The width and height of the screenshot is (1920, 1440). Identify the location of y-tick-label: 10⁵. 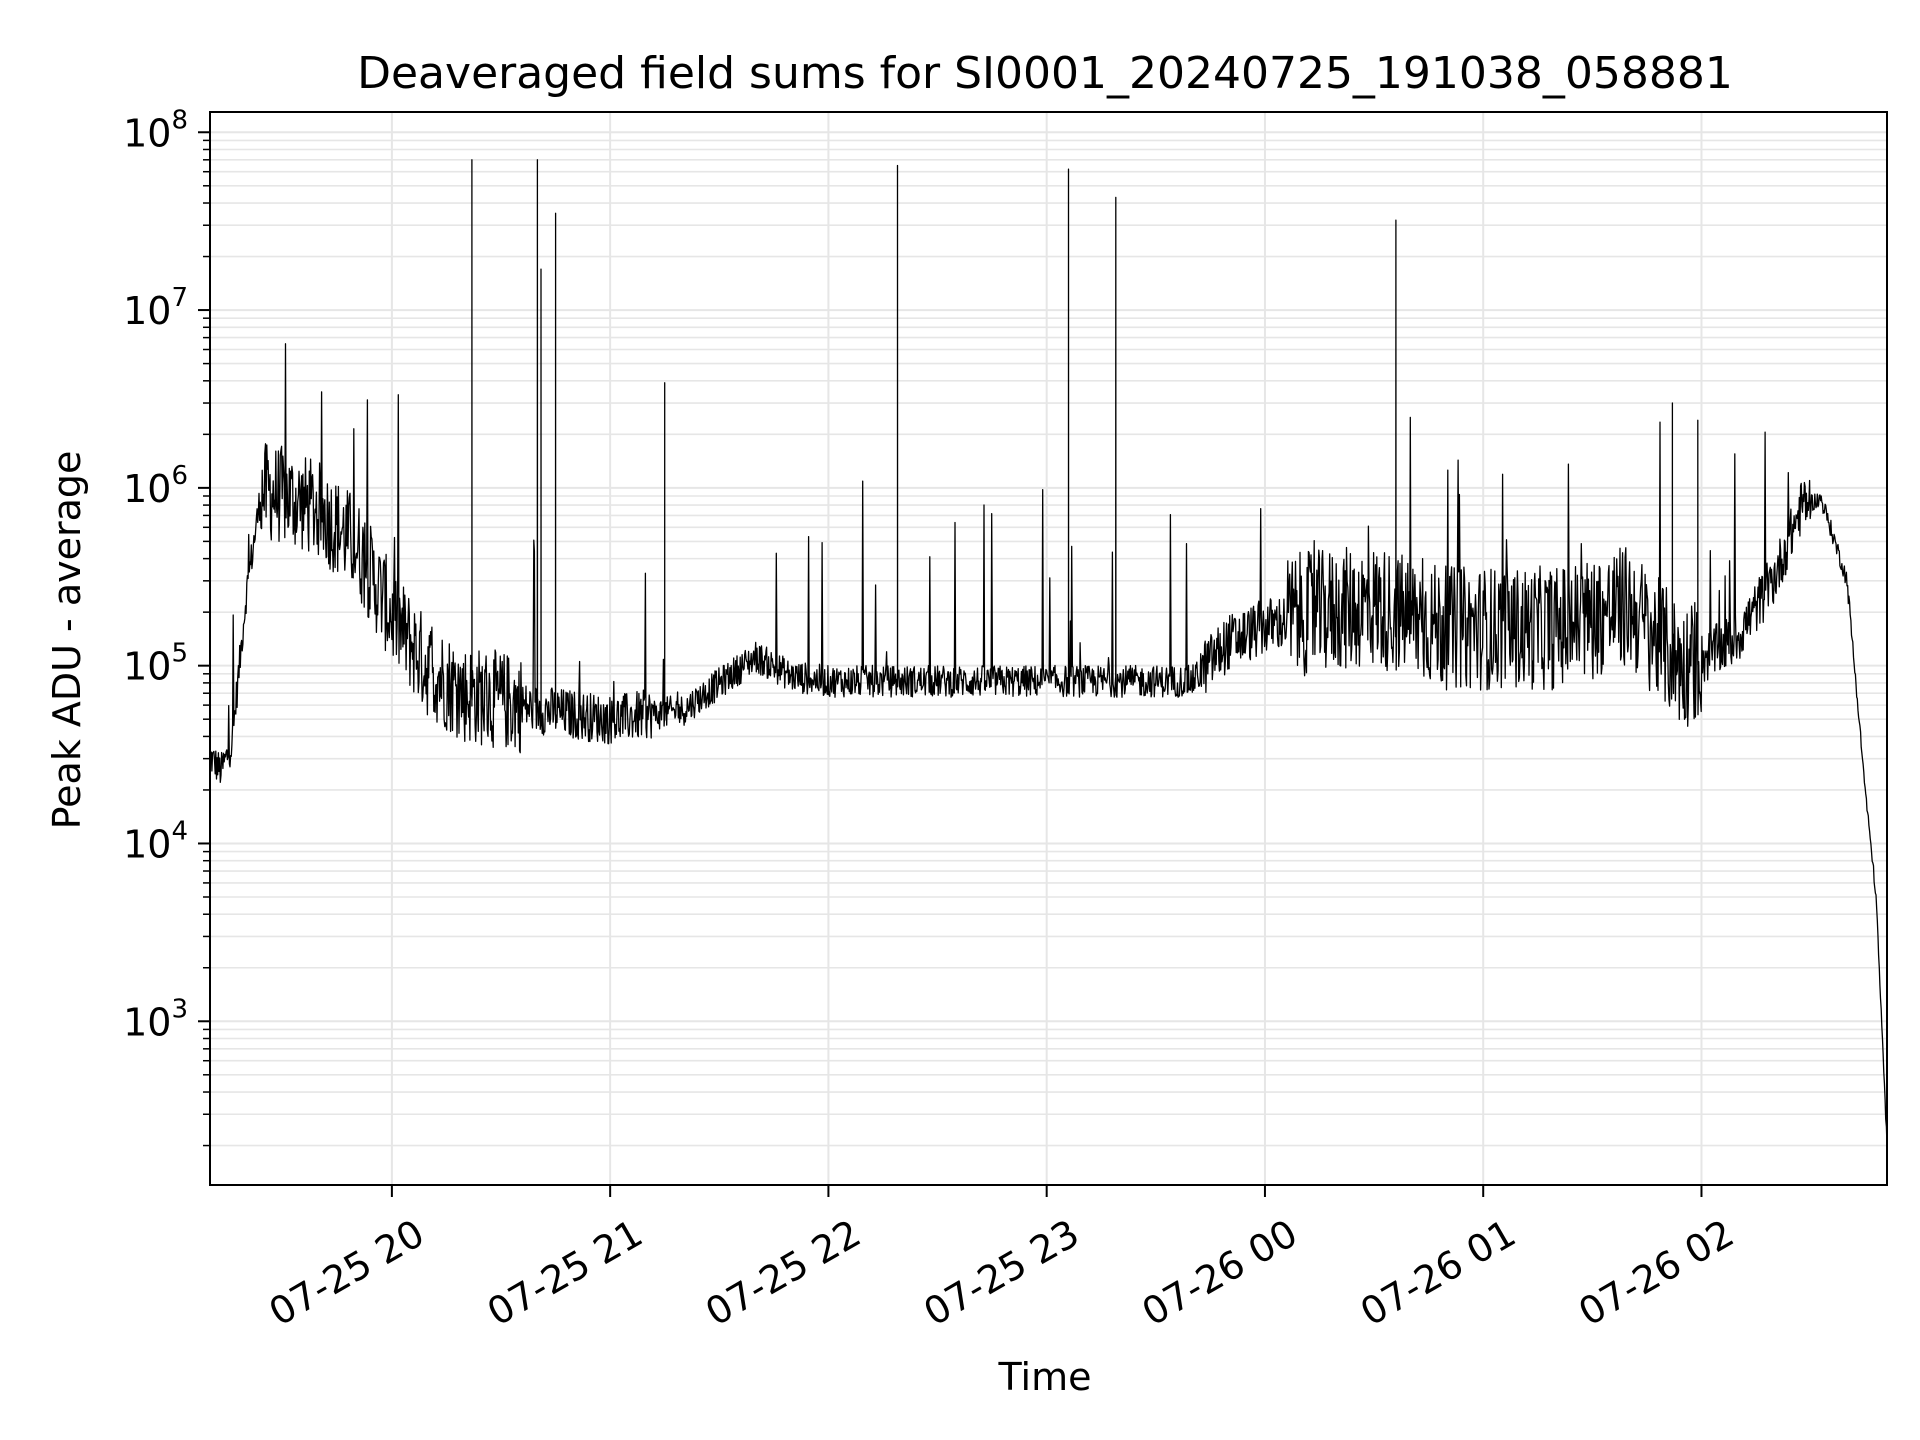
(155, 664).